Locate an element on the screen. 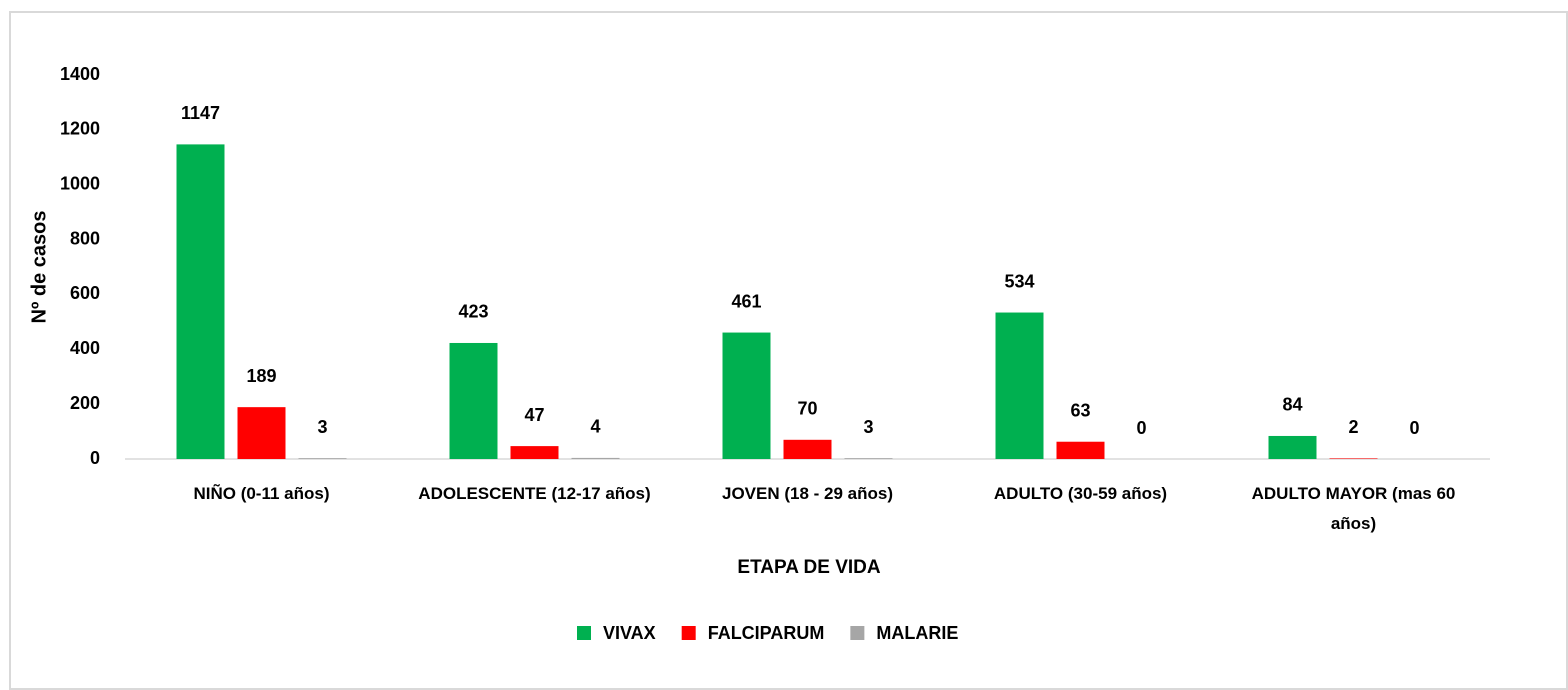  data-label: 534 is located at coordinates (1019, 281).